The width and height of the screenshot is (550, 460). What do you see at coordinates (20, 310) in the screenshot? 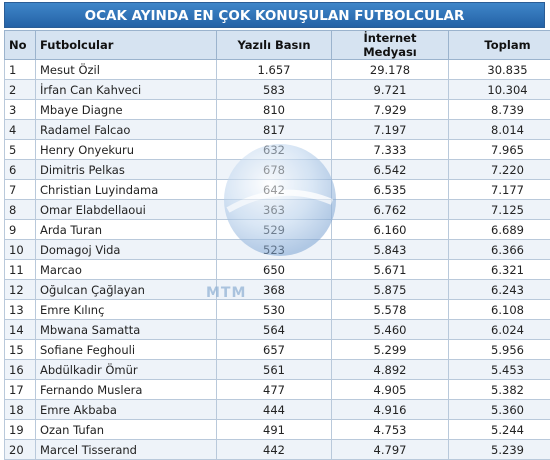
I see `cell-no: 13` at bounding box center [20, 310].